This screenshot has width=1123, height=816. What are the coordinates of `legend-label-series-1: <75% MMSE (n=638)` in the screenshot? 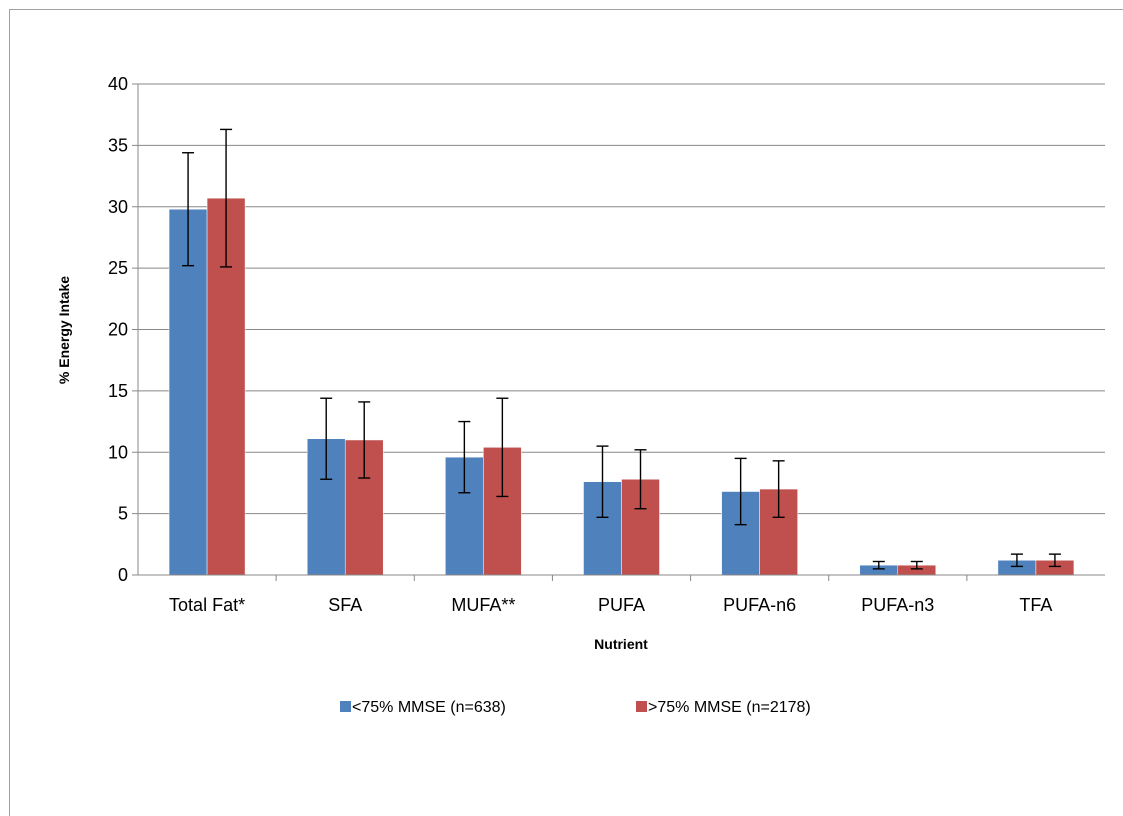 It's located at (429, 707).